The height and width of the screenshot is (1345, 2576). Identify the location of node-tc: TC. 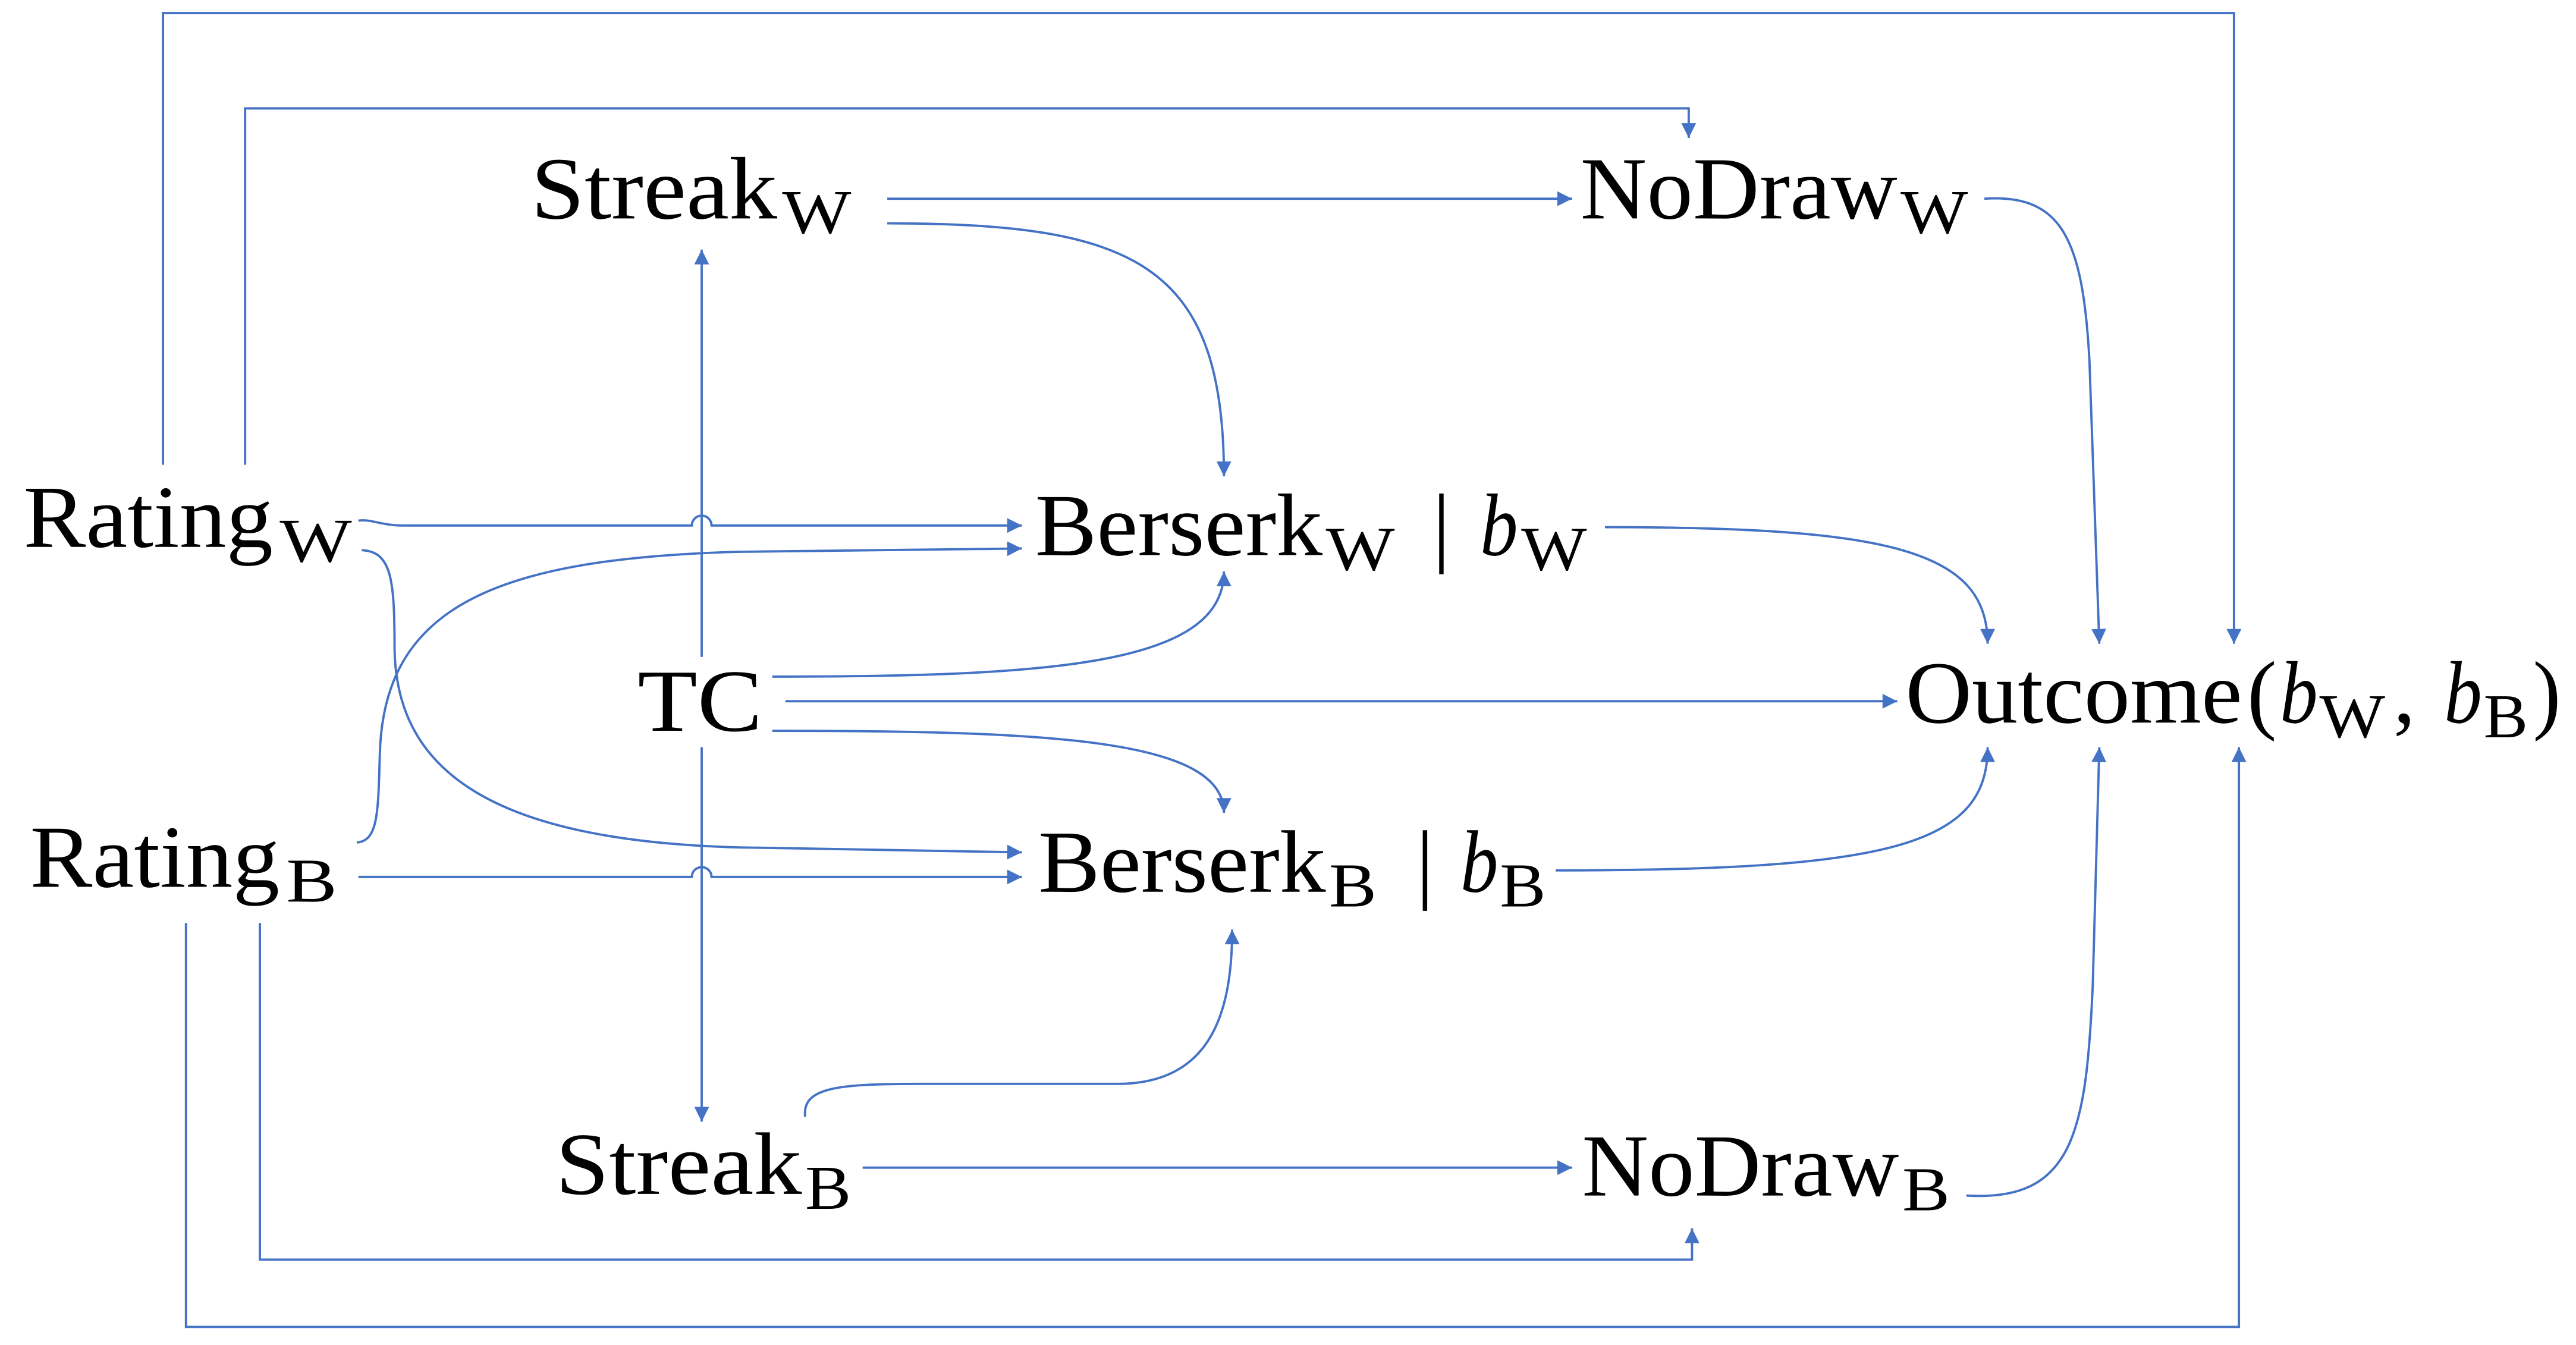
(699, 701).